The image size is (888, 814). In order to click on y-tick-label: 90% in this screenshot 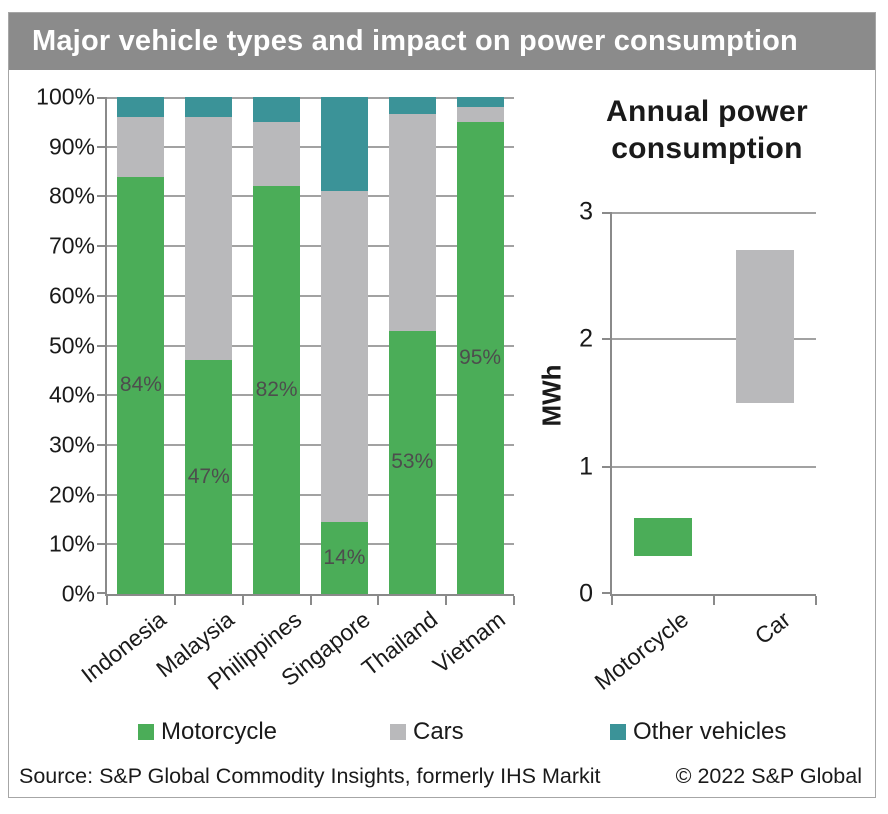, I will do `click(71, 146)`.